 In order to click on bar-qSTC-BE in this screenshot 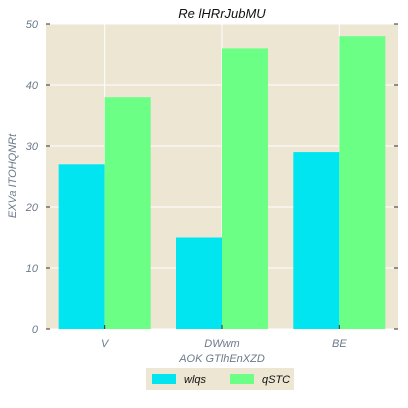, I will do `click(362, 182)`.